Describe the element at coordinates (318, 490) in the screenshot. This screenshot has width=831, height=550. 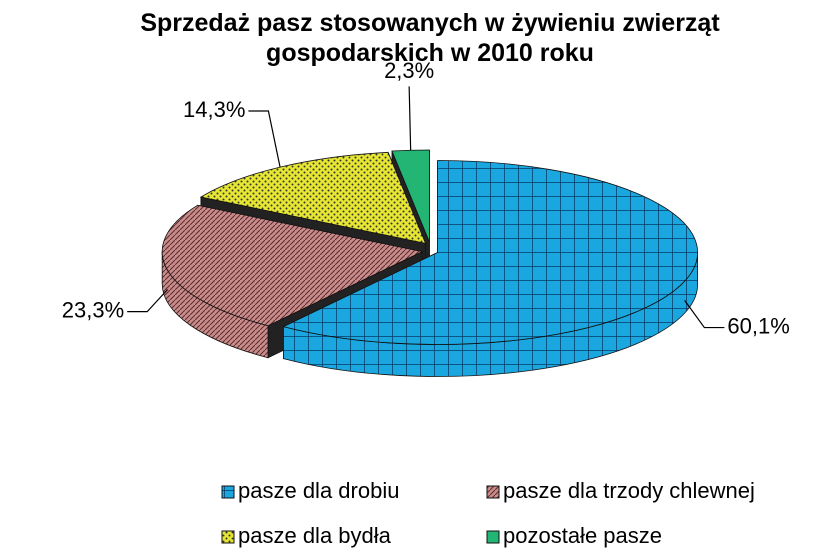
I see `legend-label: pasze dla drobiu` at that location.